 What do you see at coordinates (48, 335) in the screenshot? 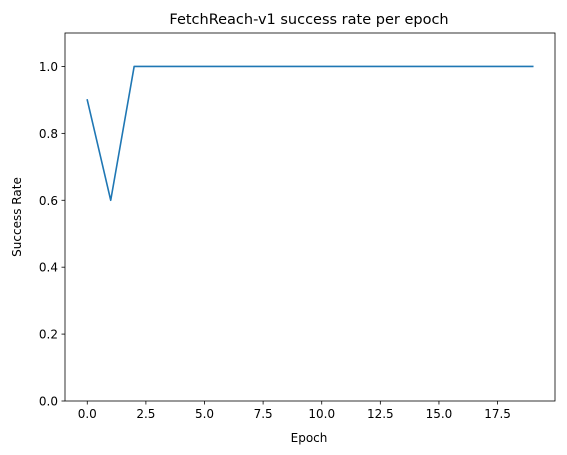
I see `y-tick-label: 0.2` at bounding box center [48, 335].